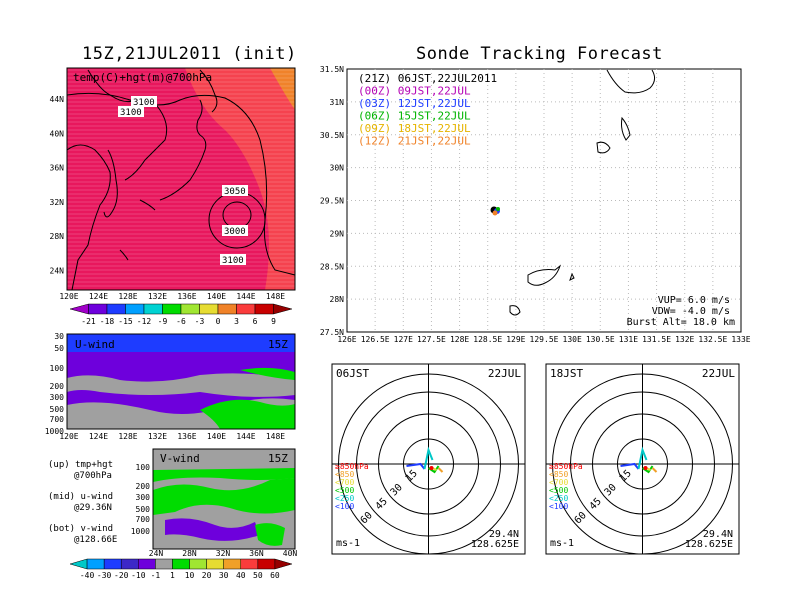 This screenshot has height=612, width=792. What do you see at coordinates (255, 321) in the screenshot?
I see `colorbar-label: 6` at bounding box center [255, 321].